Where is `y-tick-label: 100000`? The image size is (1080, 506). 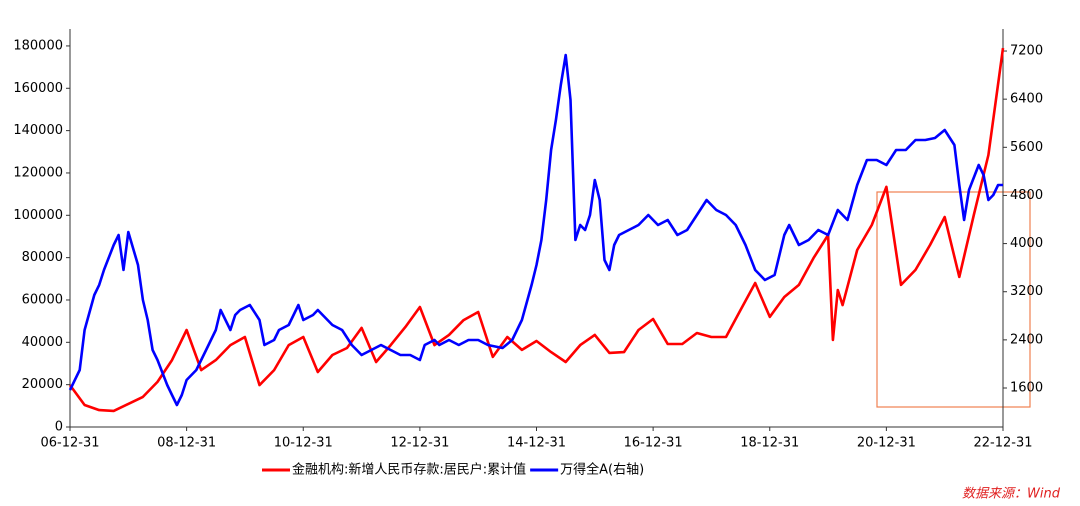
y-tick-label: 100000 is located at coordinates (38, 215).